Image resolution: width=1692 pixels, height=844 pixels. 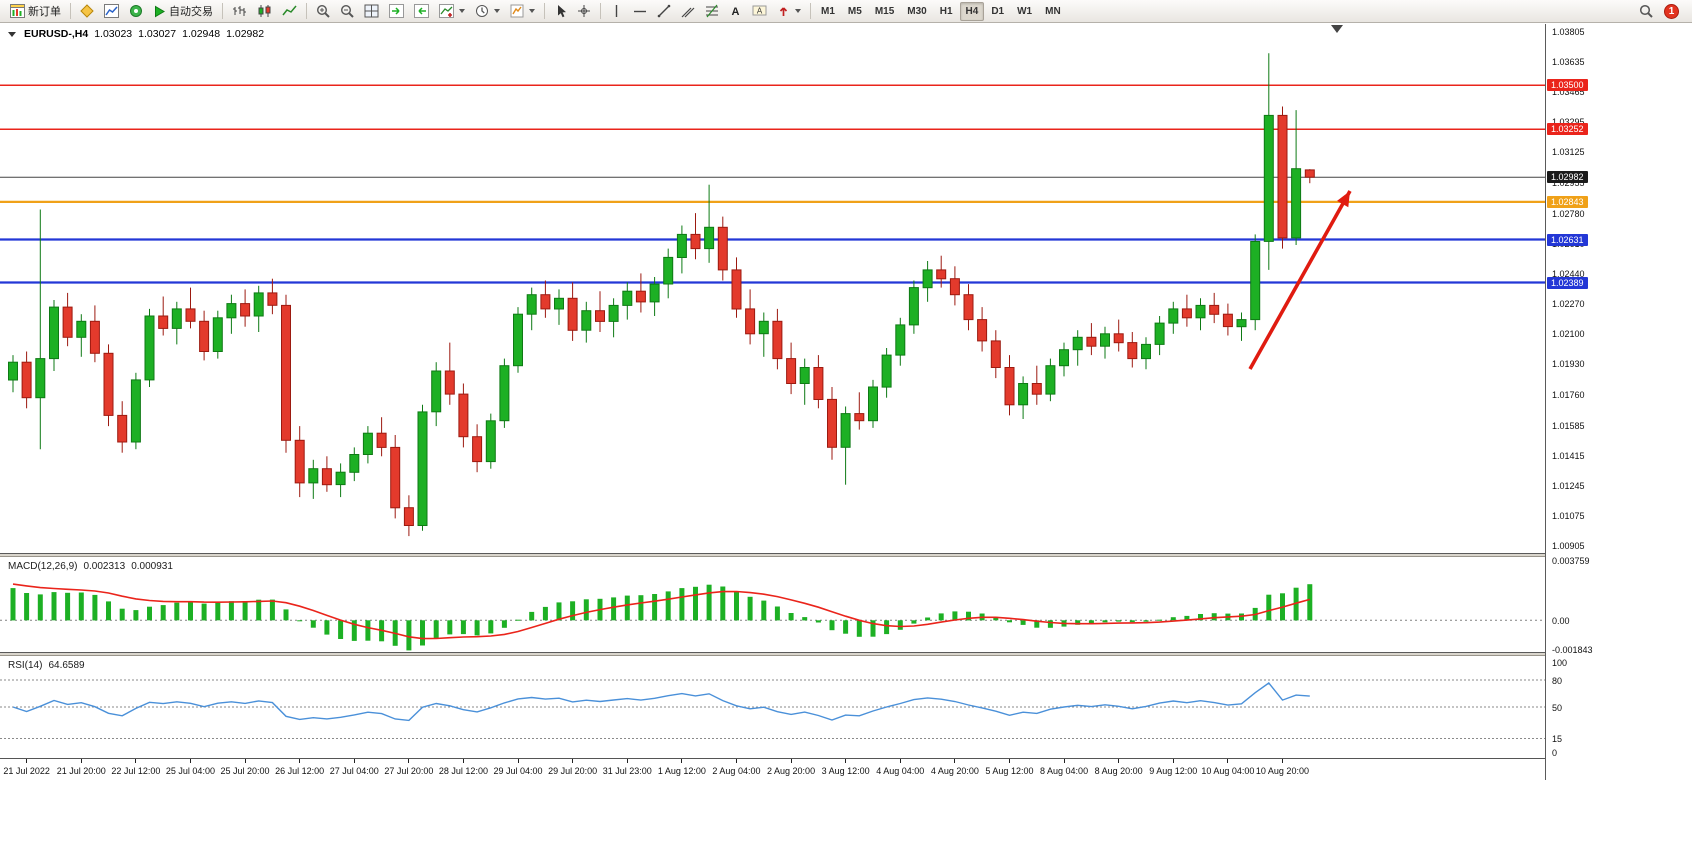 What do you see at coordinates (917, 11) in the screenshot?
I see `timeframe-button-m30: M30` at bounding box center [917, 11].